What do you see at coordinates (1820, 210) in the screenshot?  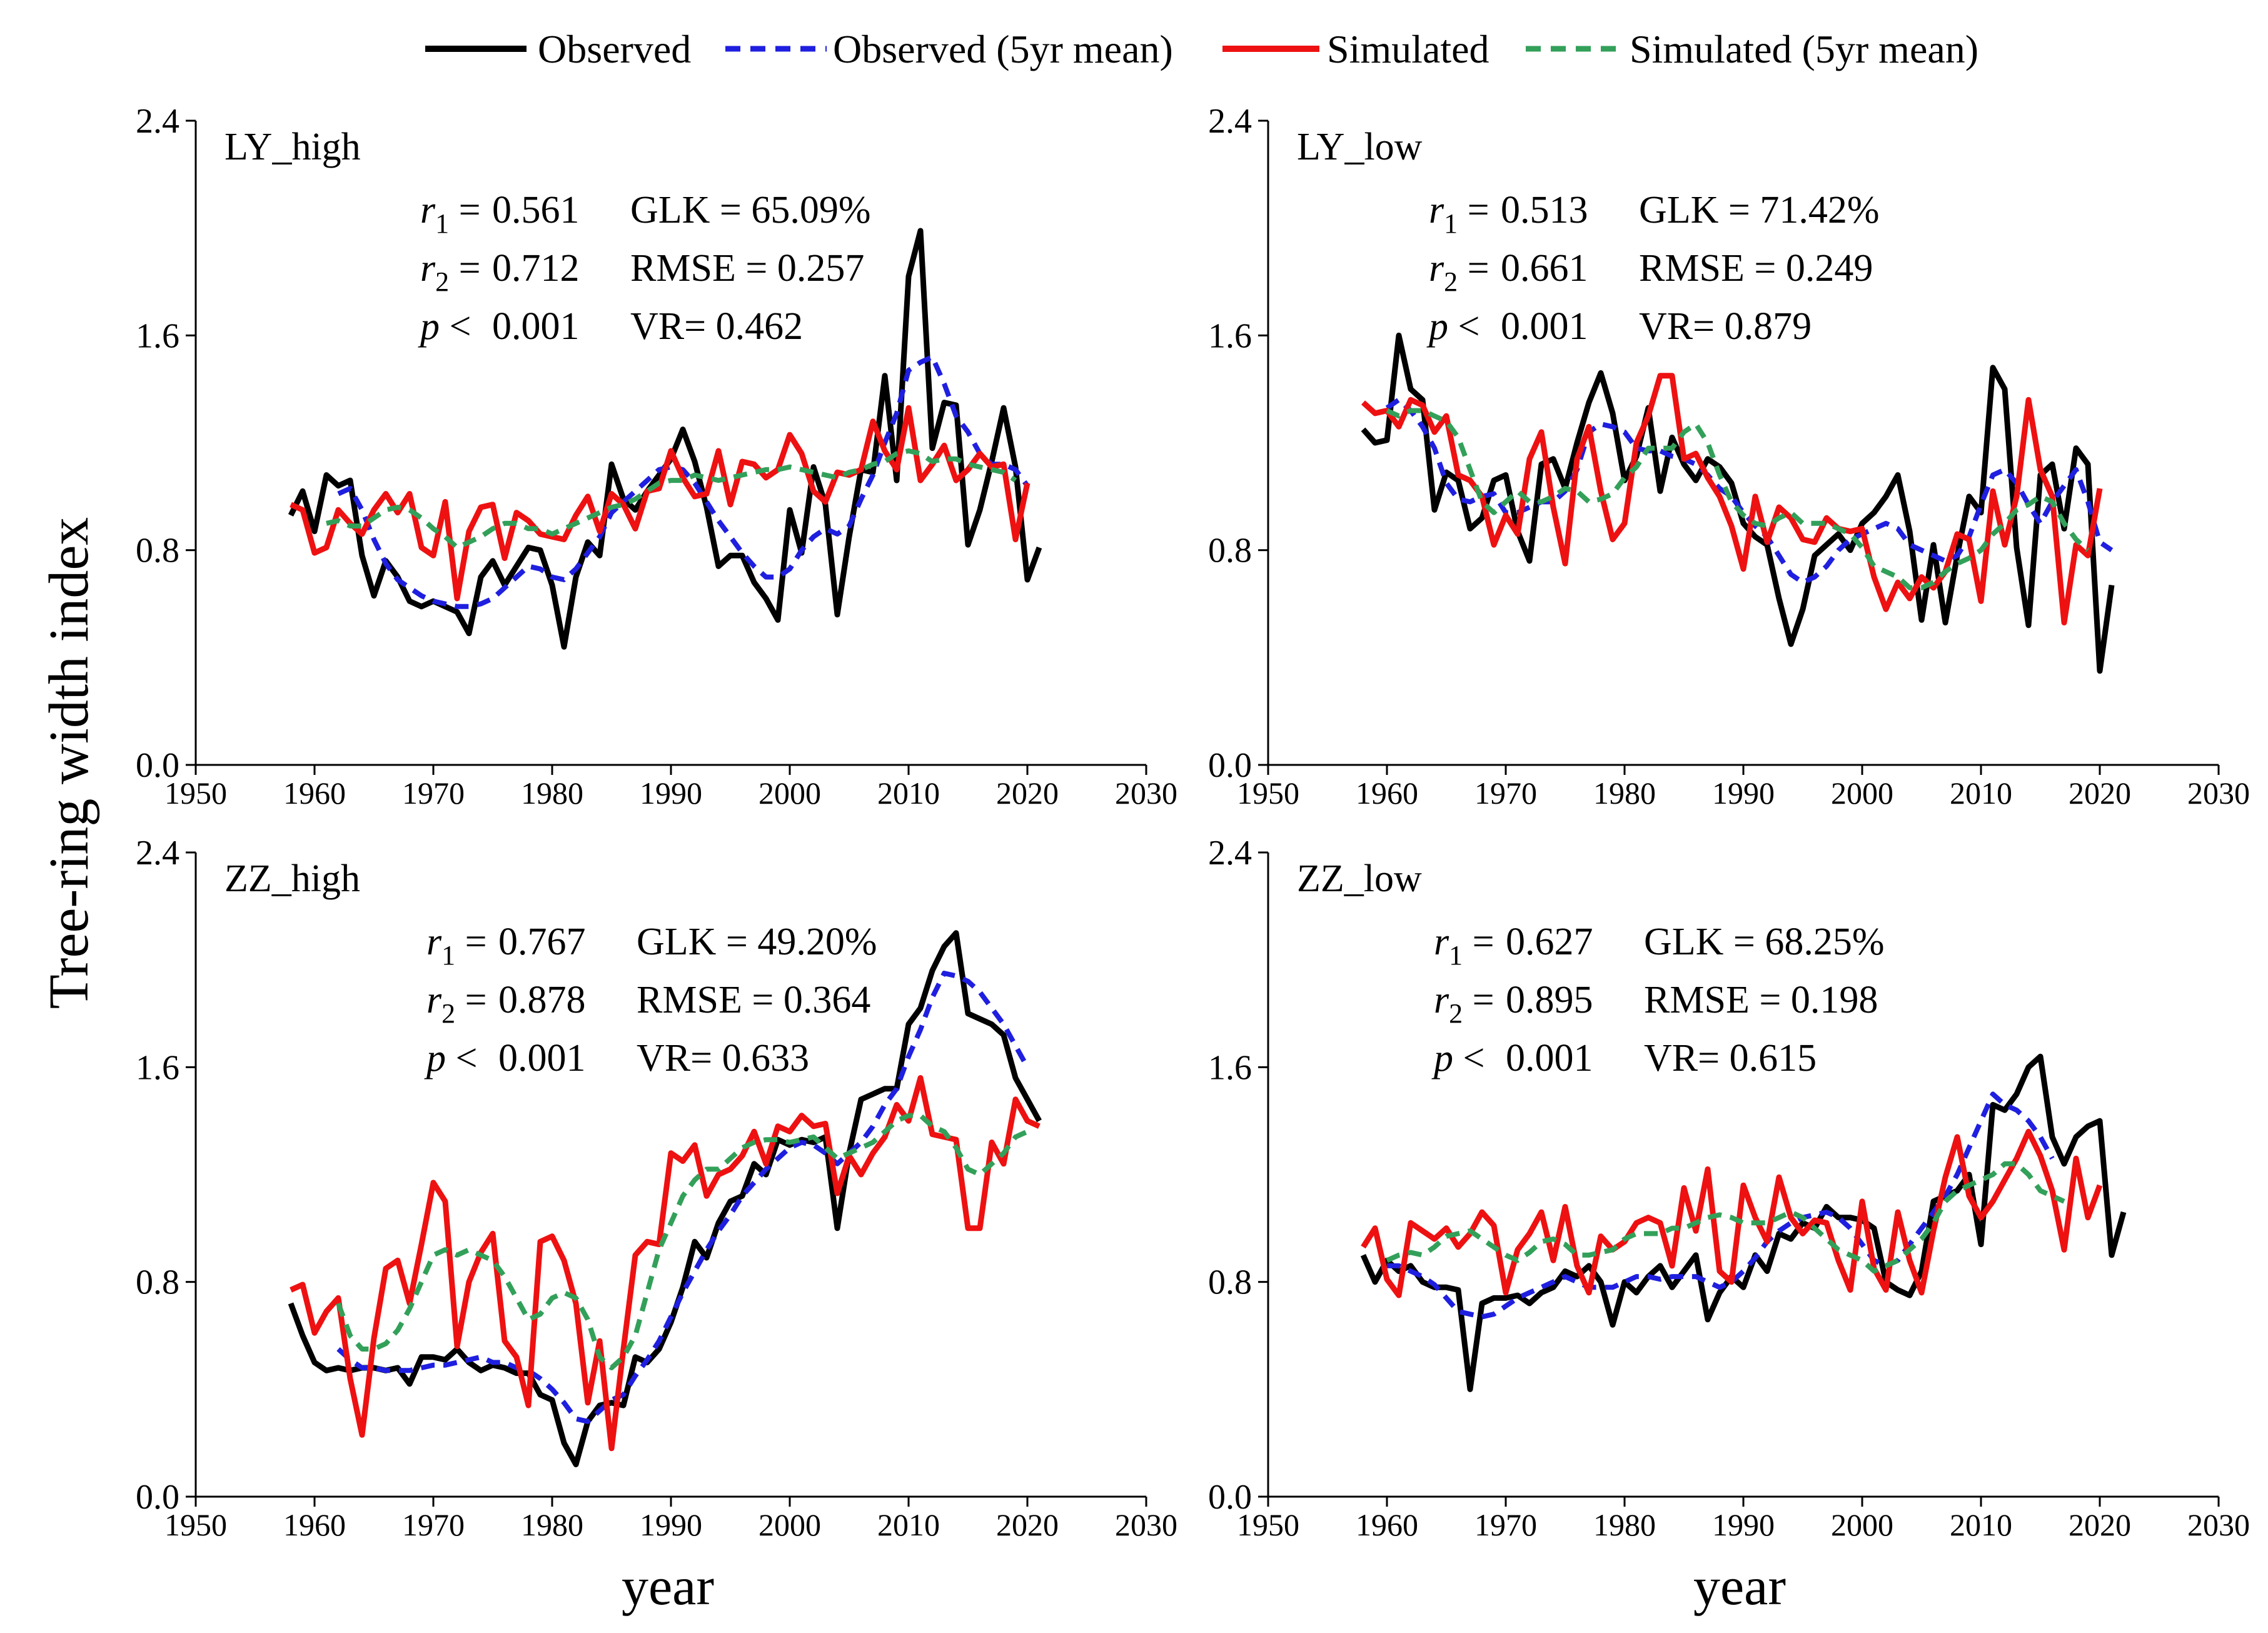 I see `stat-glk-value: 71.42%` at bounding box center [1820, 210].